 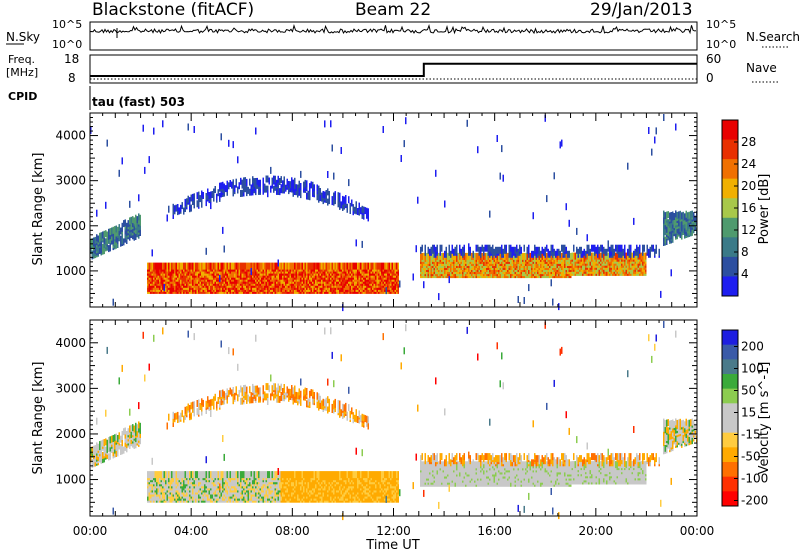 I want to click on freq-trace, so click(x=393, y=69).